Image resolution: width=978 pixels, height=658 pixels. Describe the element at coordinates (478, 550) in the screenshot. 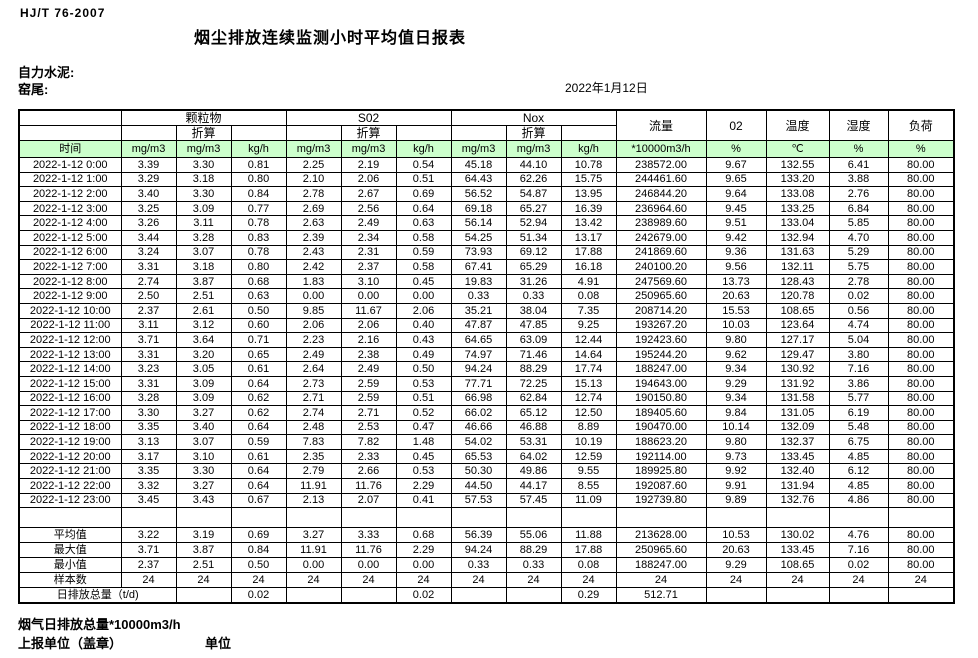

I see `cell: 94.24` at that location.